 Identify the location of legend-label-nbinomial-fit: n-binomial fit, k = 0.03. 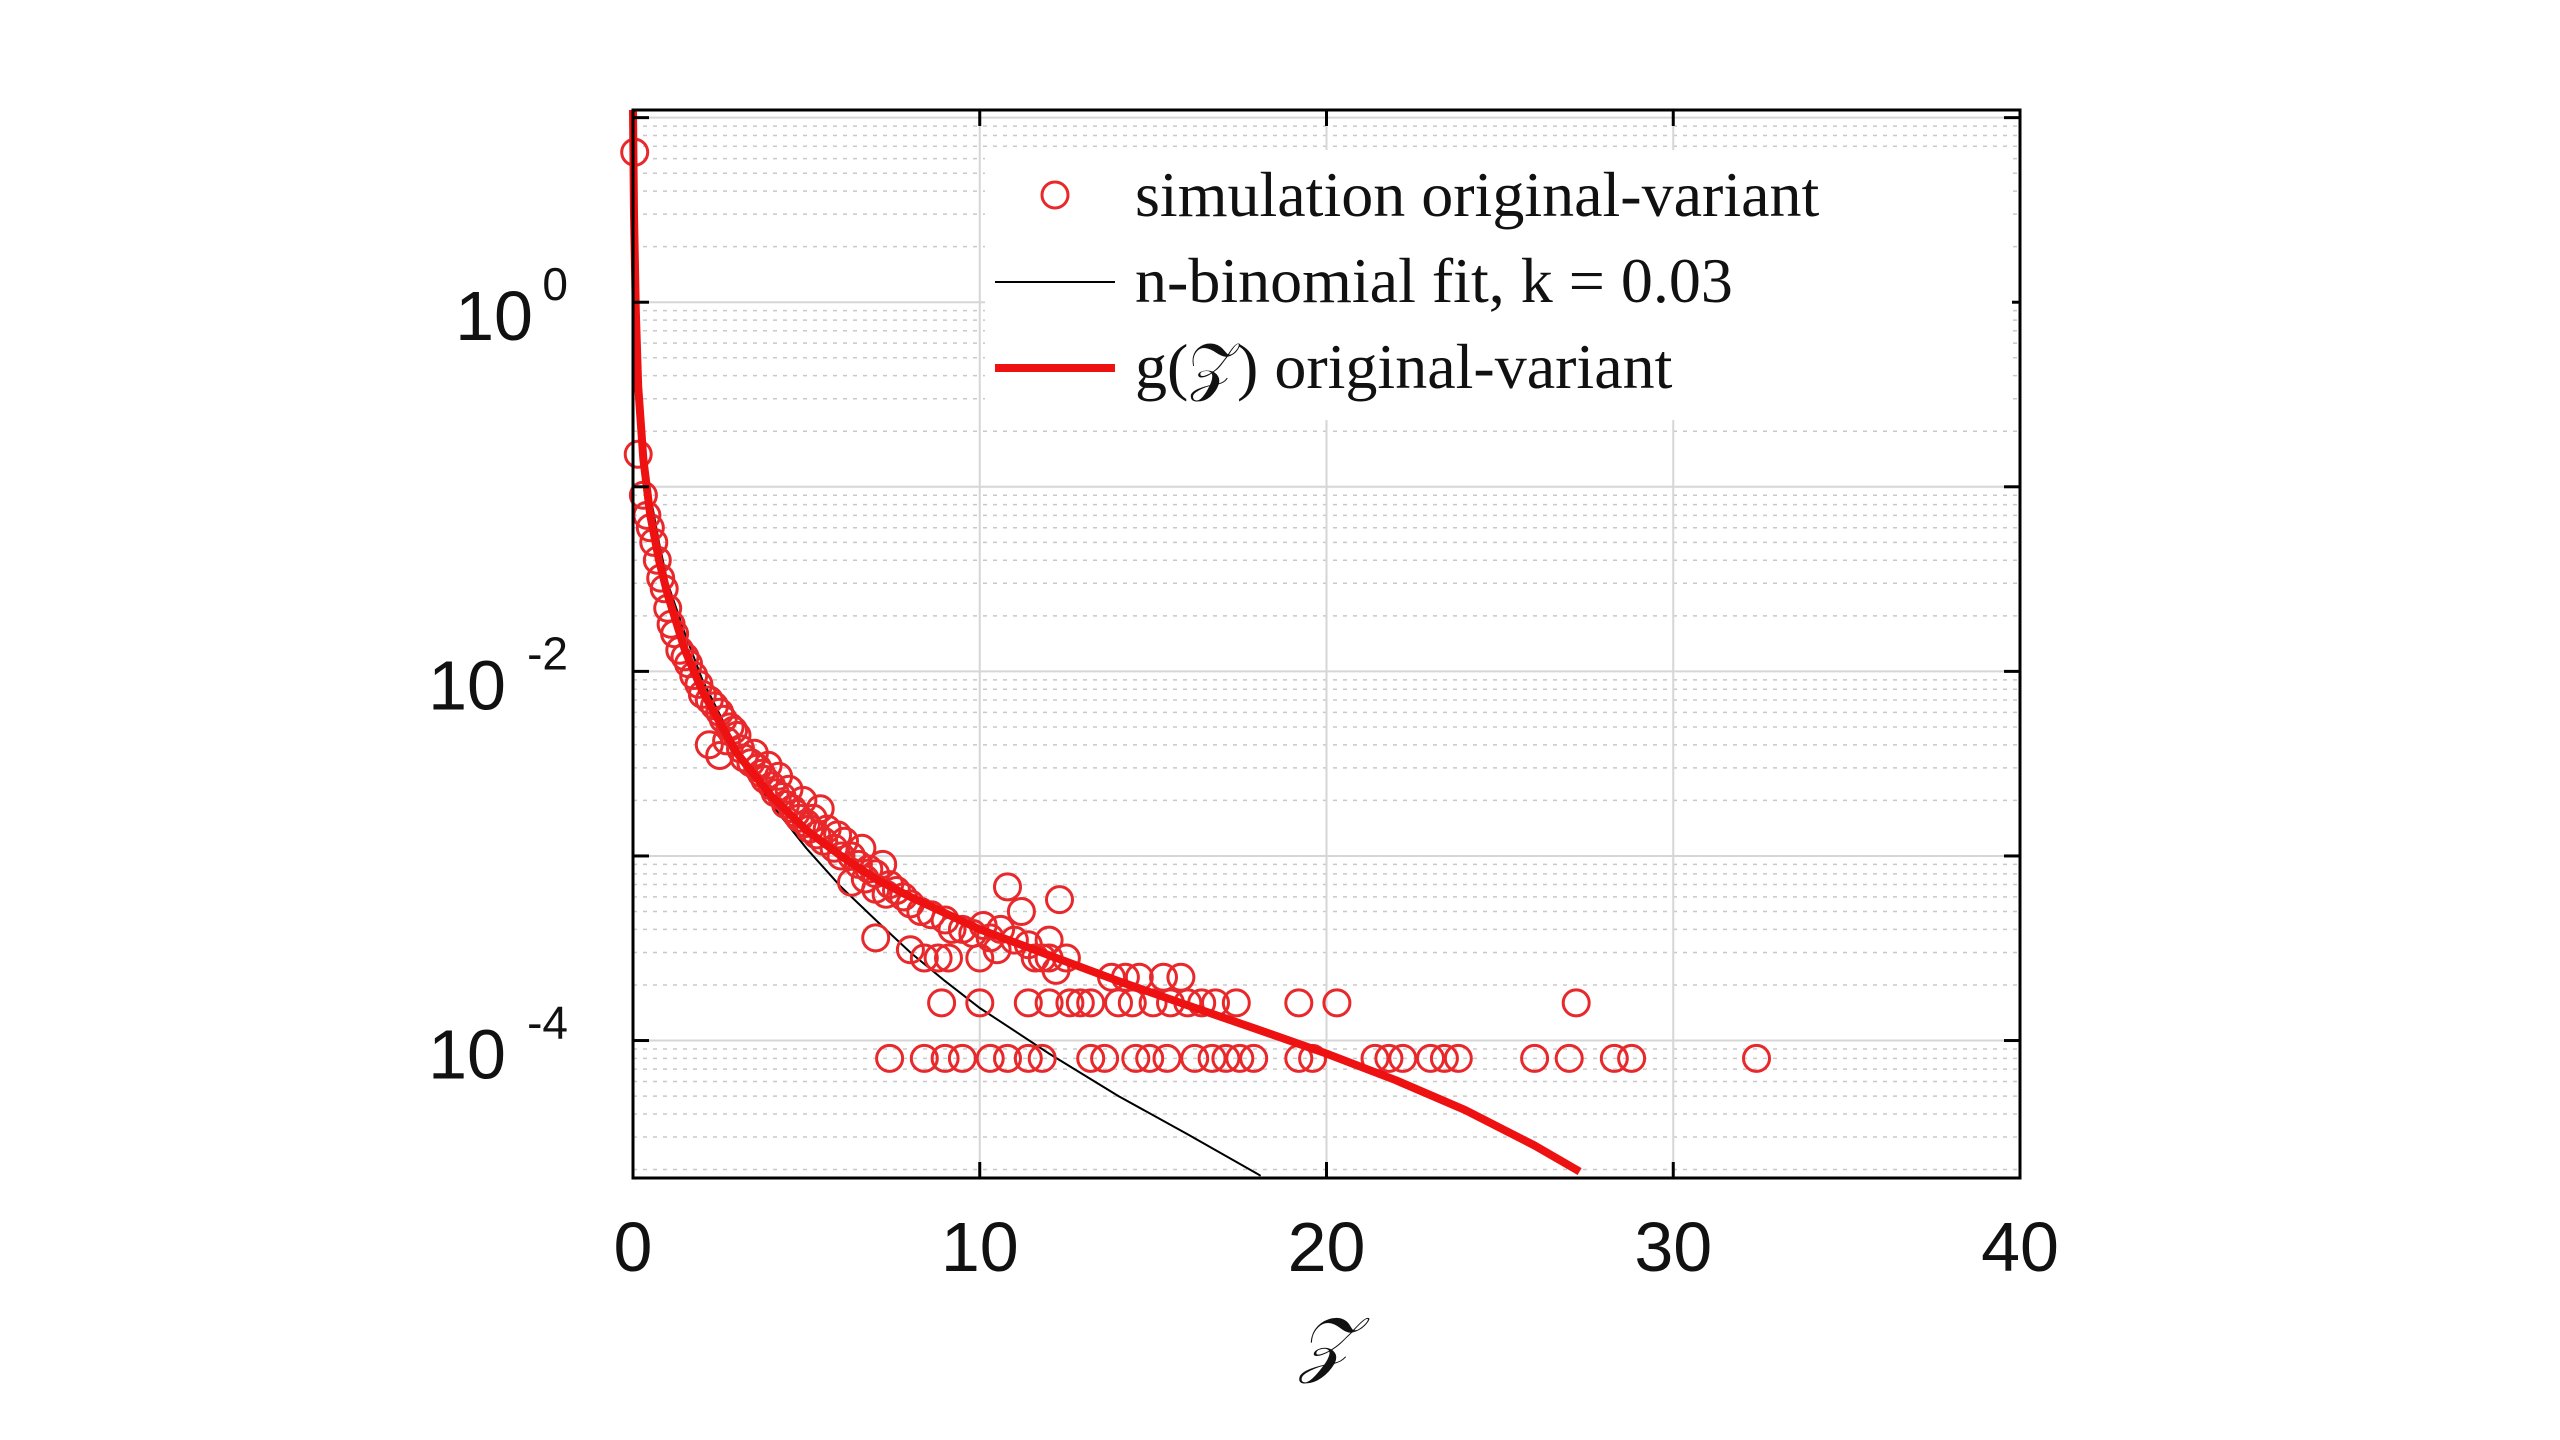
(1434, 280).